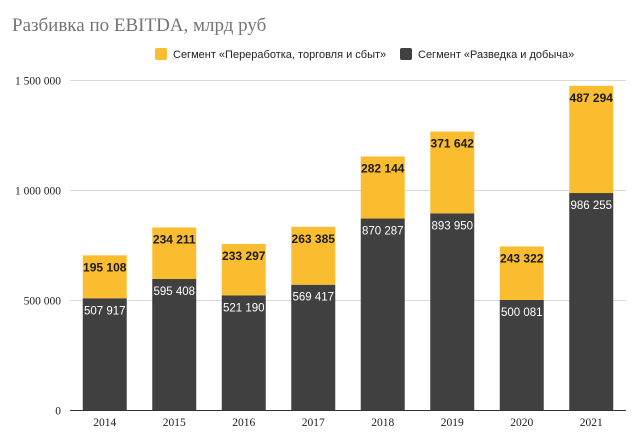  I want to click on x-tick-label: 2019, so click(452, 423).